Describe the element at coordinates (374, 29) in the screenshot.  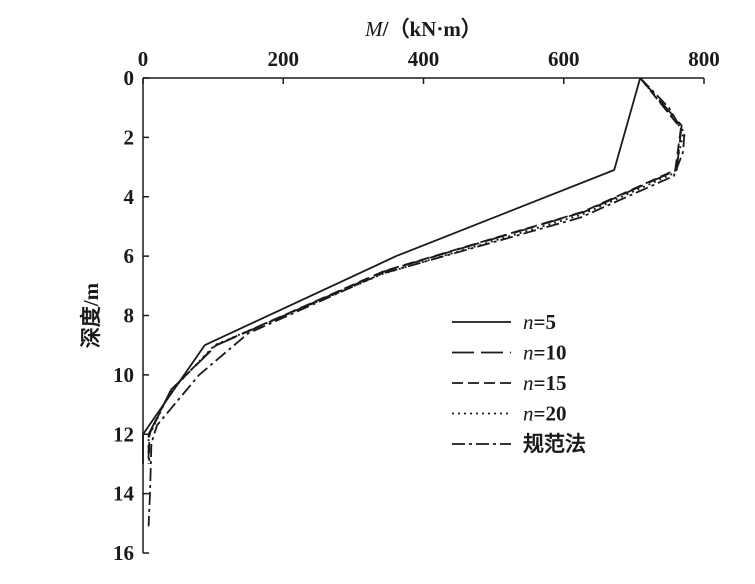
I see `x-axis-title-symbol: M` at that location.